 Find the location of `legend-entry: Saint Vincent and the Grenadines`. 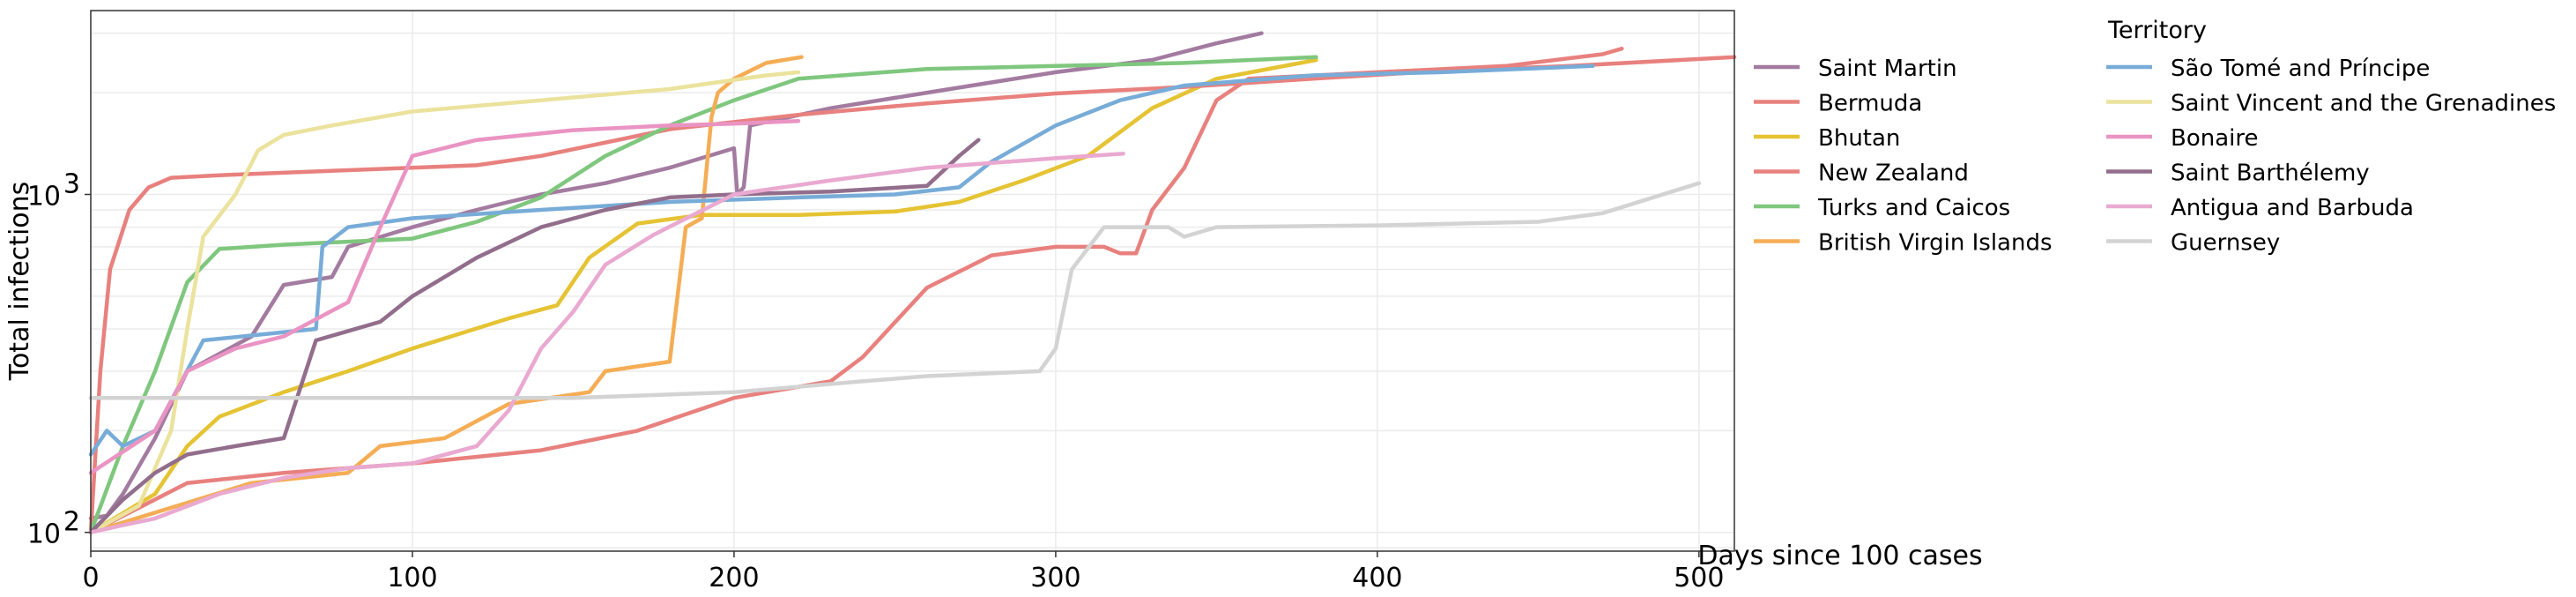

legend-entry: Saint Vincent and the Grenadines is located at coordinates (2363, 104).